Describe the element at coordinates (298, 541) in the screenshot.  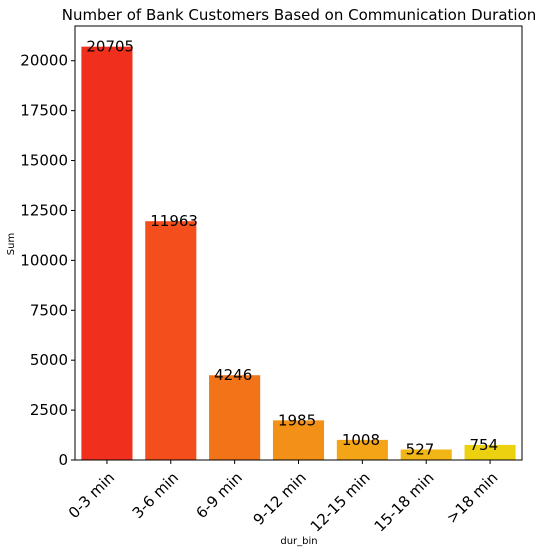
I see `x-axis-label: dur_bin` at that location.